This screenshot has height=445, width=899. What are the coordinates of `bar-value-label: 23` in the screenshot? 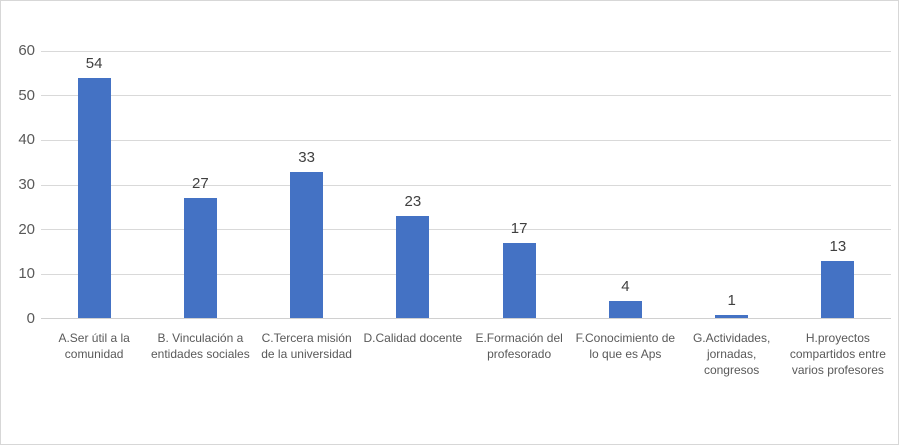 It's located at (413, 202).